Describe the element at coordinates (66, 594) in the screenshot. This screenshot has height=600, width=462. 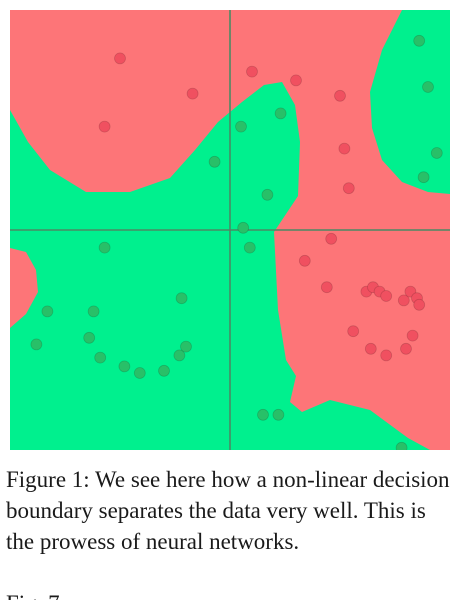
I see `cut-off-next-line: Fig. 7` at that location.